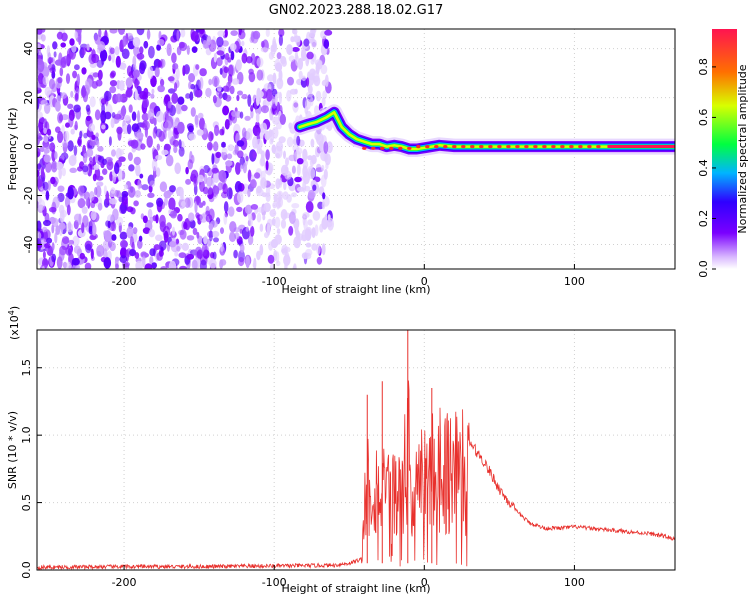 This screenshot has width=750, height=600. What do you see at coordinates (724, 149) in the screenshot?
I see `colorbar-gradient` at bounding box center [724, 149].